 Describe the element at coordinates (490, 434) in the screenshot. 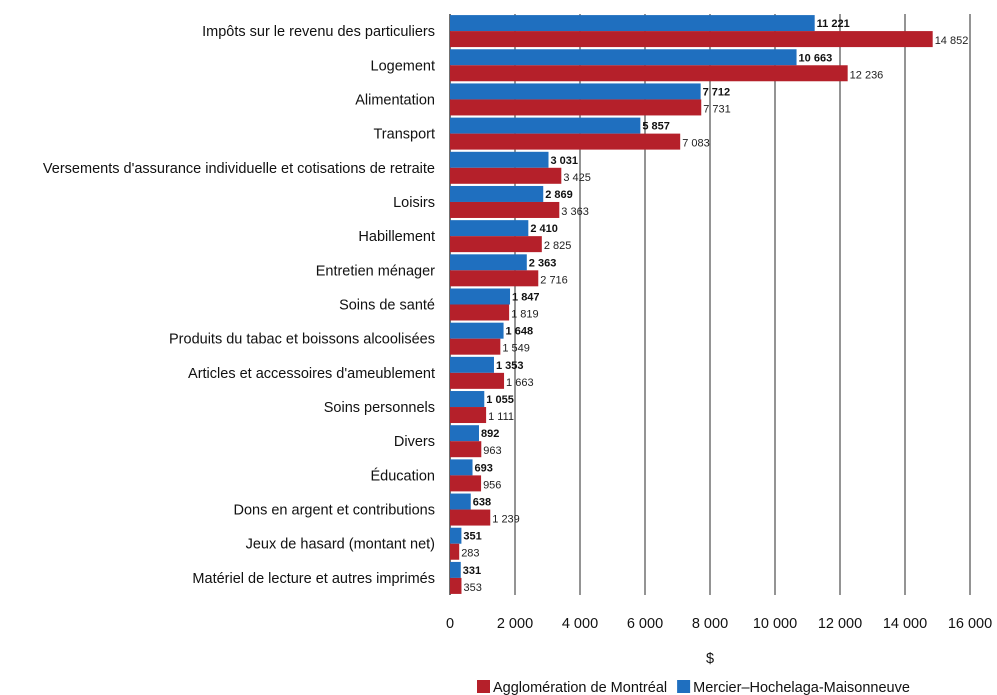

I see `value-label-mercier-hochelaga-maisonneuve: 892` at that location.